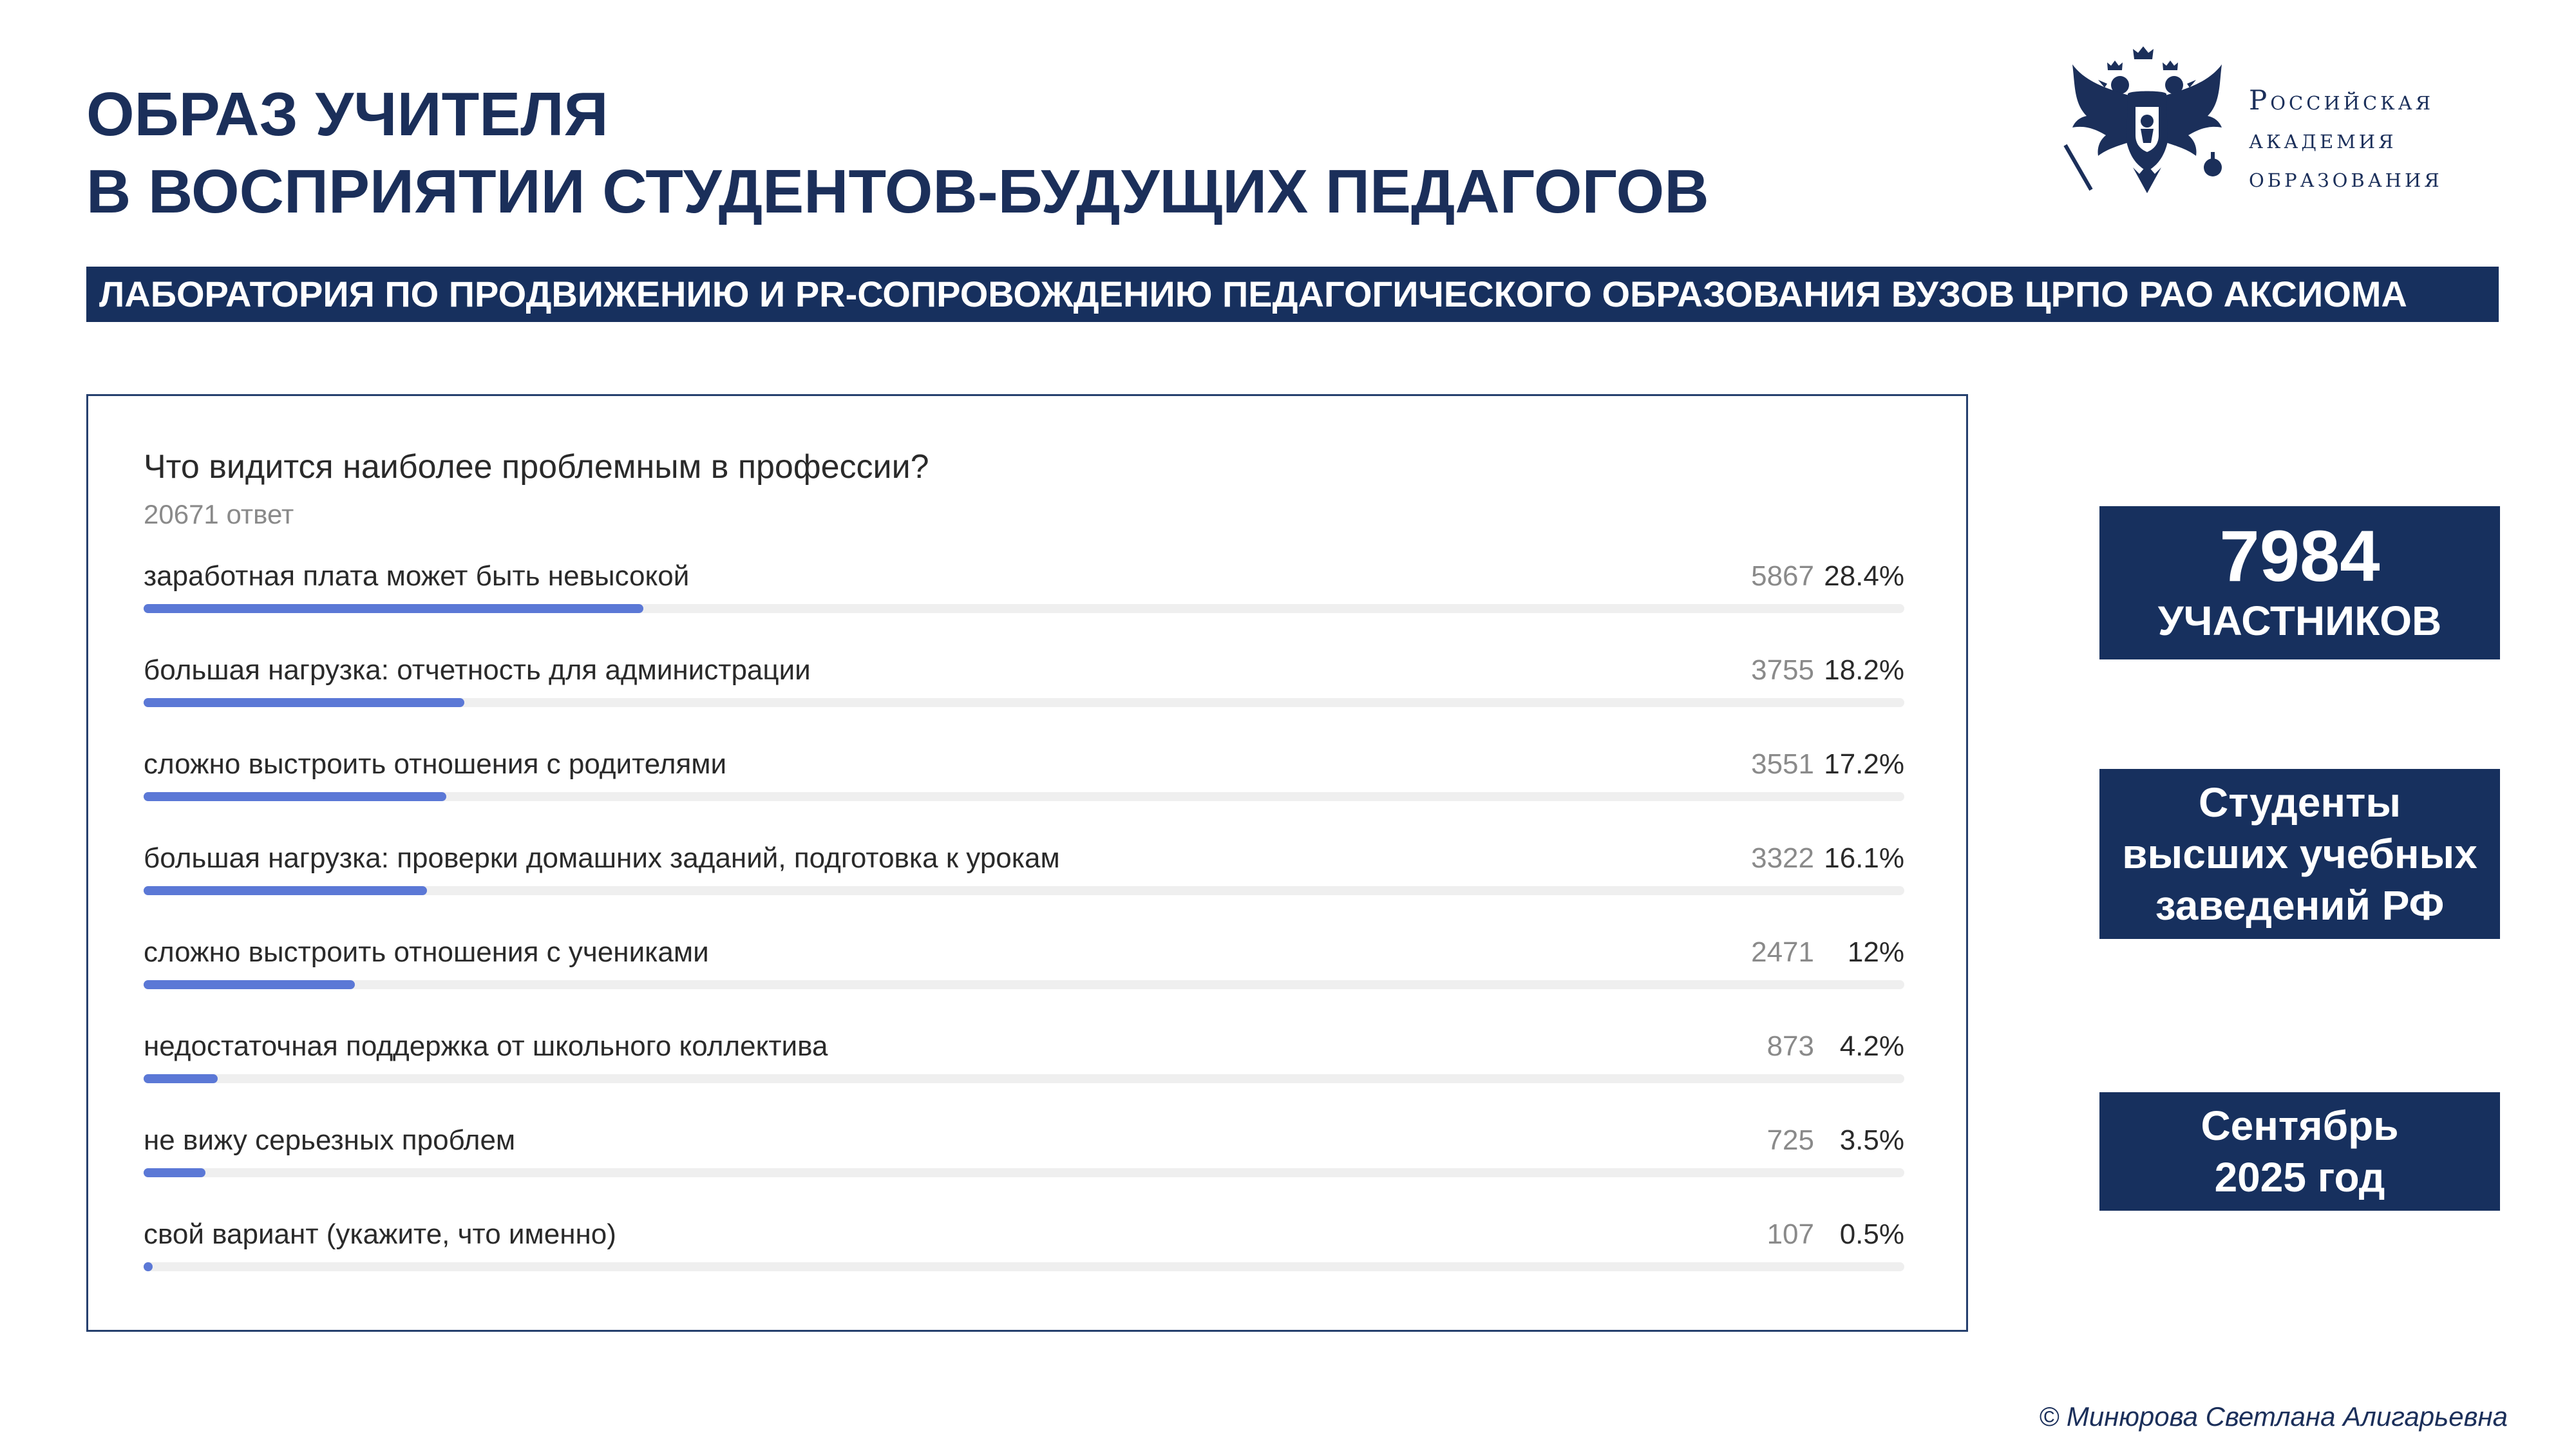  I want to click on bar-label: не вижу серьезных проблем, so click(330, 1140).